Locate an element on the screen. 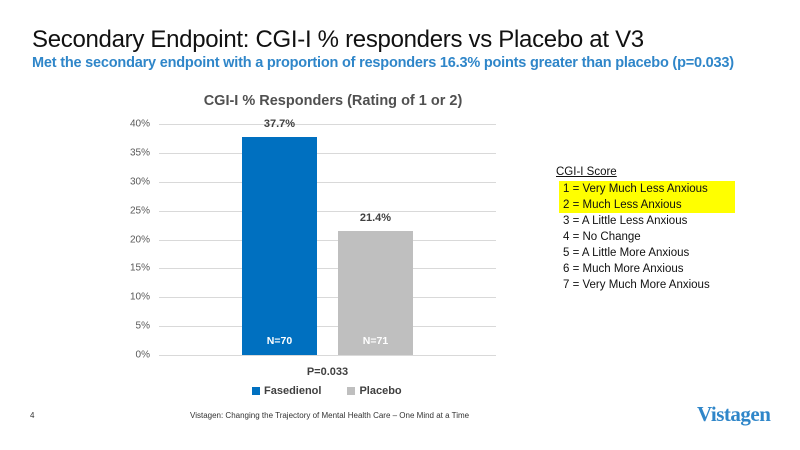 The image size is (800, 450). cgi-score-item: 7 = Very Much More Anxious is located at coordinates (636, 285).